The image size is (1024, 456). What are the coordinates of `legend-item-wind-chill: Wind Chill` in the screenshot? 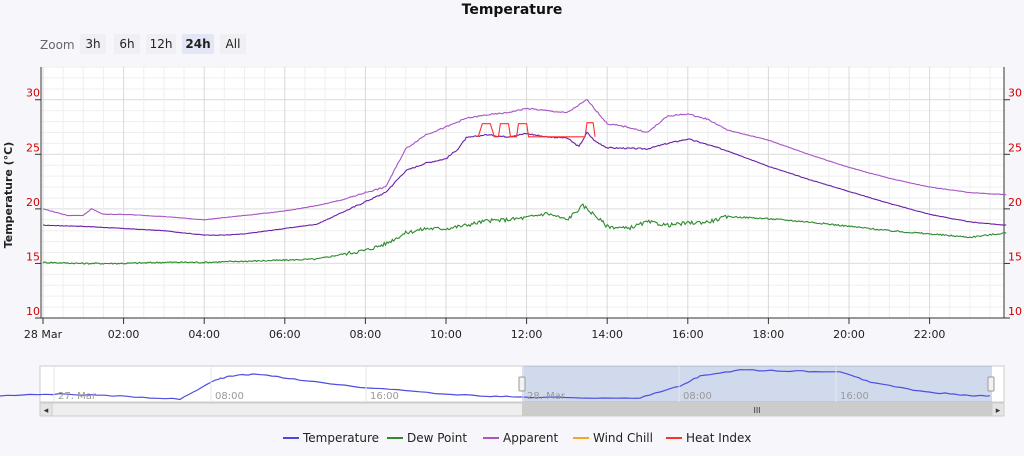 It's located at (613, 438).